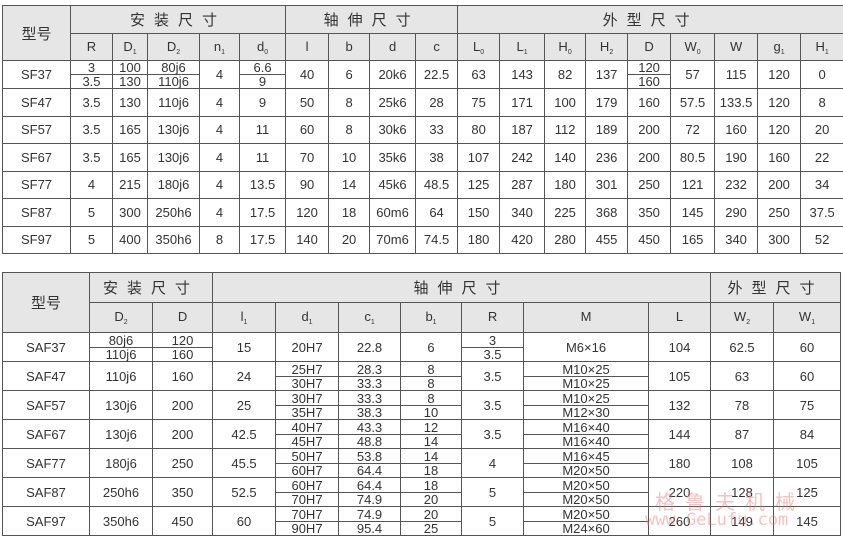 The image size is (843, 541). What do you see at coordinates (431, 457) in the screenshot?
I see `split-value: 14` at bounding box center [431, 457].